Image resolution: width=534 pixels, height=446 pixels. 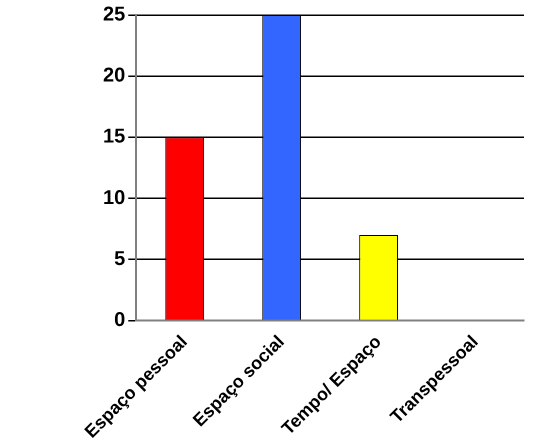 I want to click on y-tick-label: 15, so click(x=114, y=137).